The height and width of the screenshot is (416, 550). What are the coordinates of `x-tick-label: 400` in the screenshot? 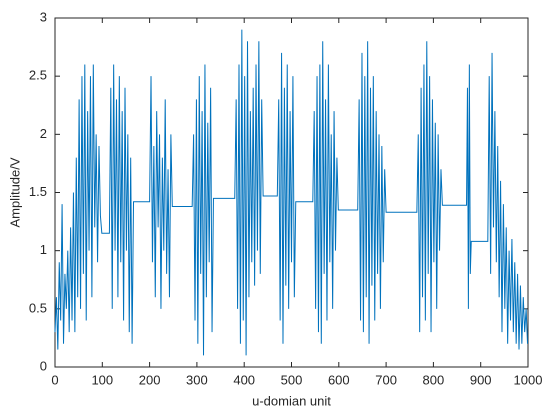 It's located at (244, 379).